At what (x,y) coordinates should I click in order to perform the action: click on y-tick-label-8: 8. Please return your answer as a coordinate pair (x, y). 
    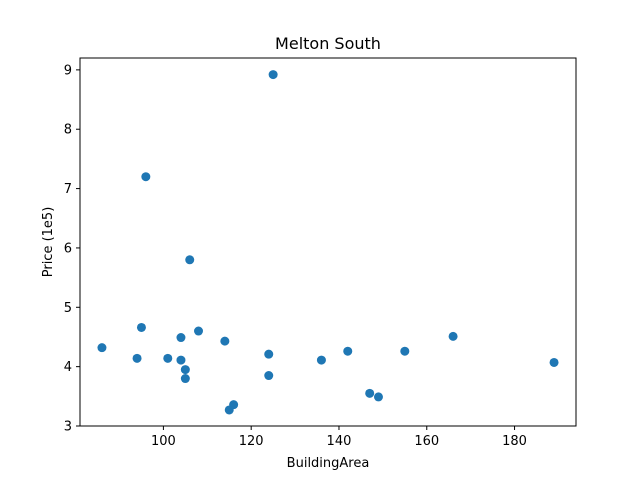
    Looking at the image, I should click on (68, 130).